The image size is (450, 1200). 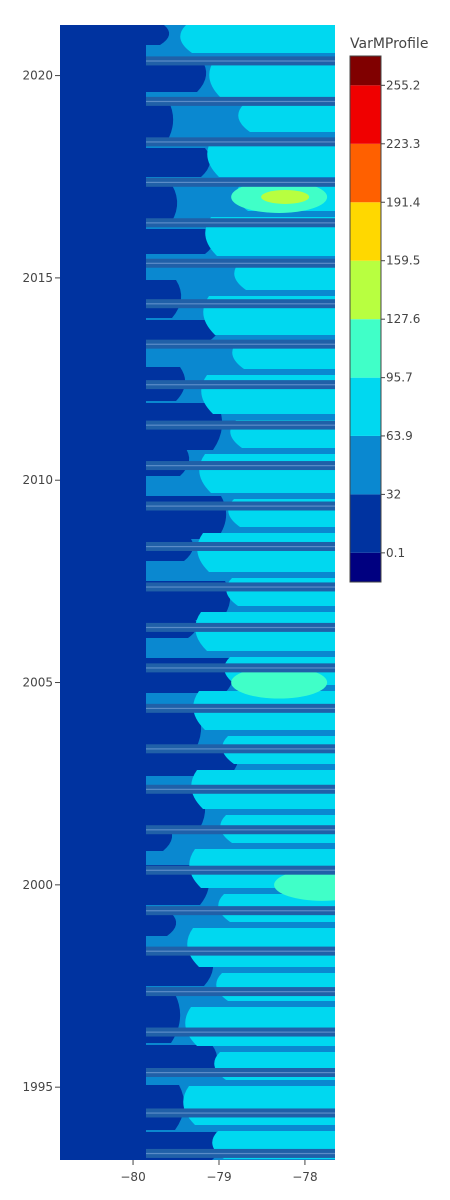 I want to click on colorbar-tick-label: 159.5, so click(x=403, y=261).